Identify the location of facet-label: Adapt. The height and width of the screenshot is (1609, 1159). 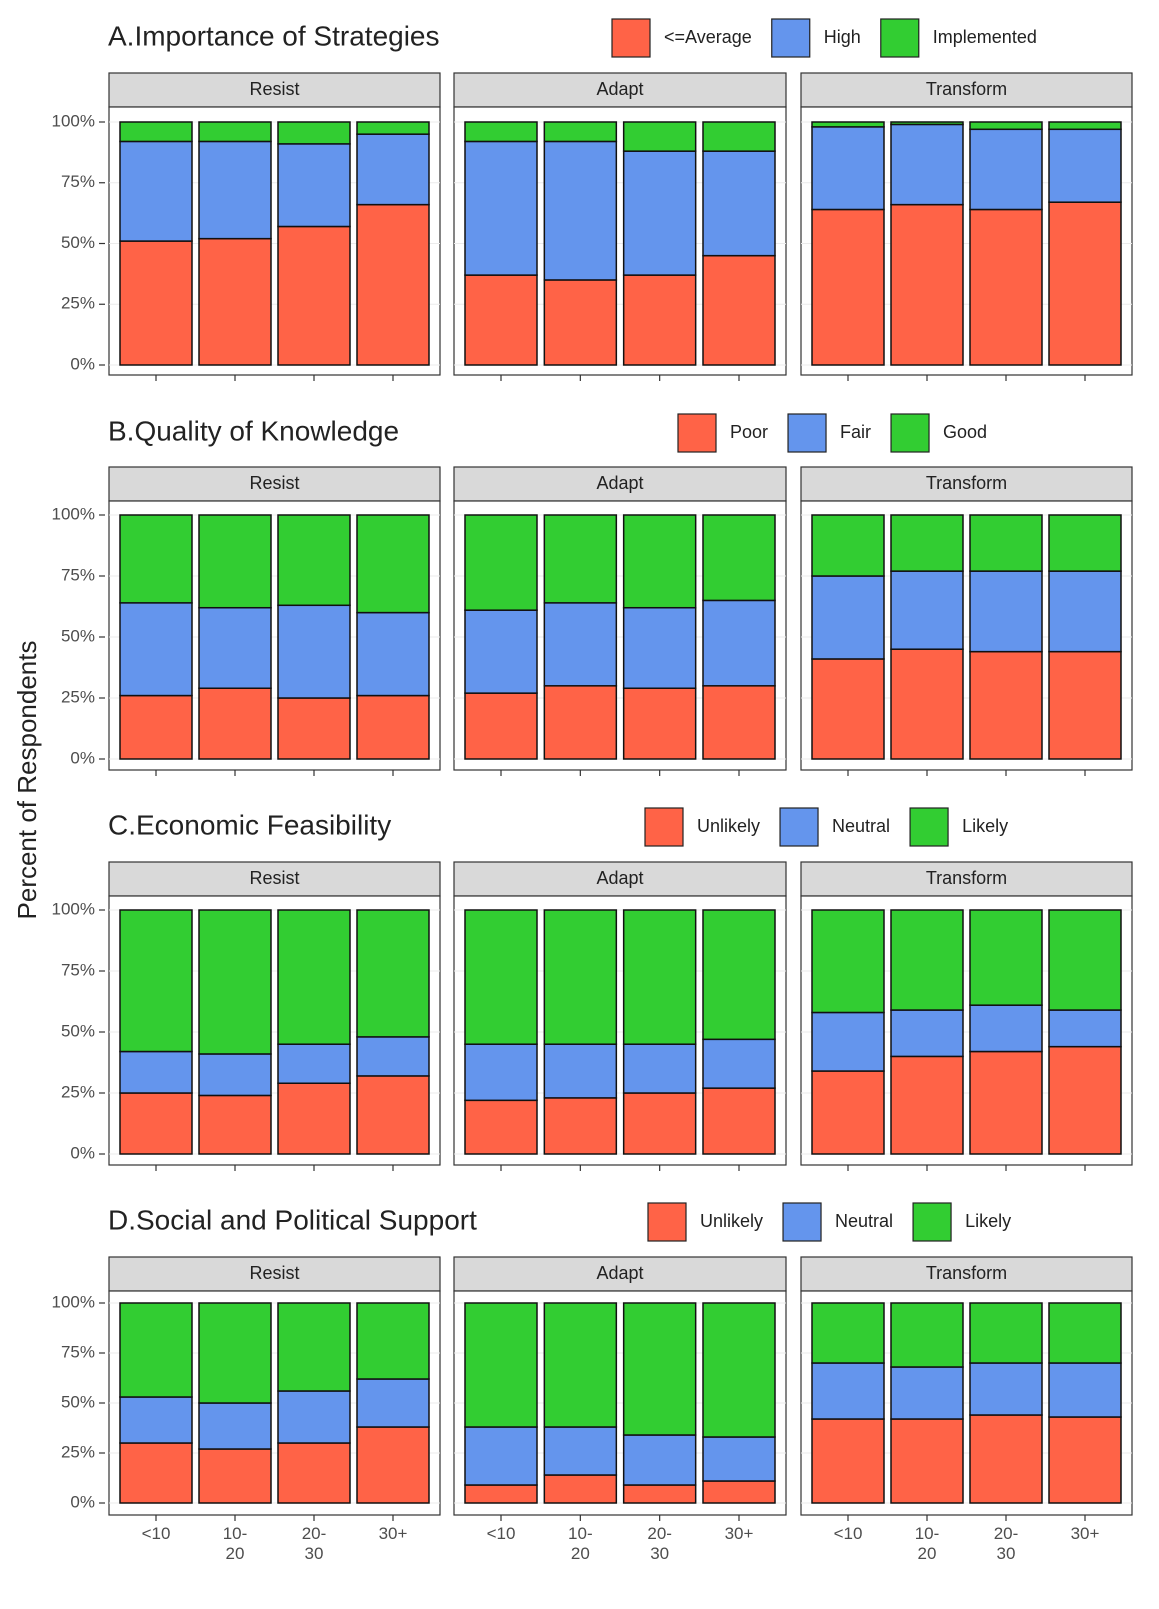
(619, 878).